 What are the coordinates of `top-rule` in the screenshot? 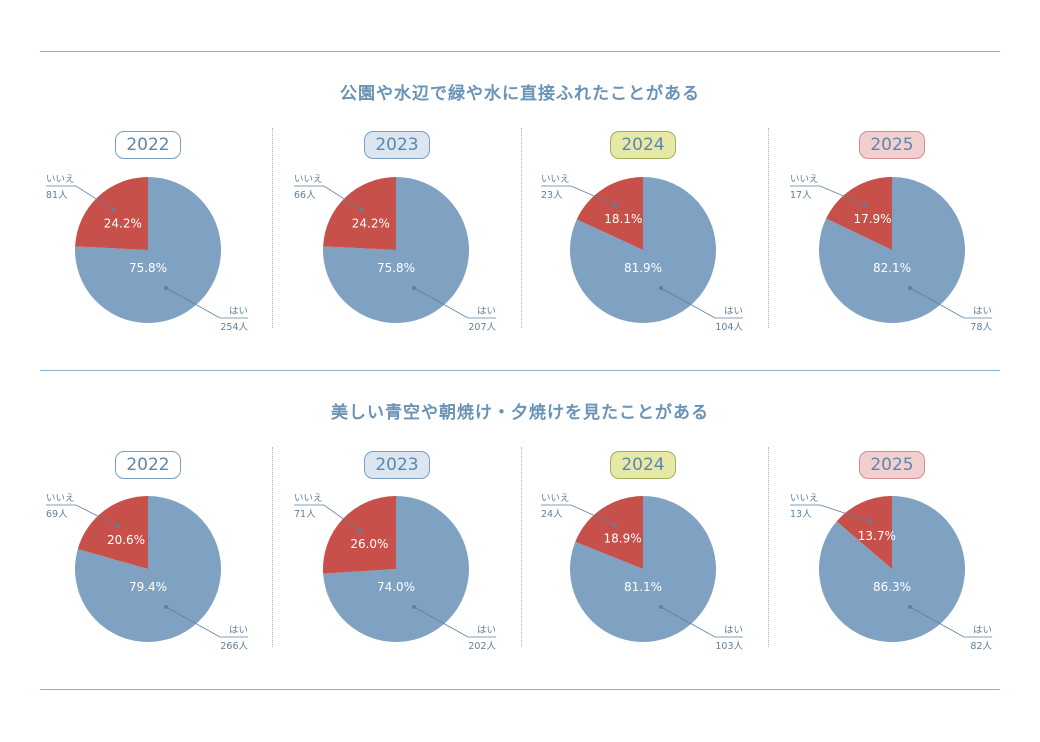 It's located at (520, 51).